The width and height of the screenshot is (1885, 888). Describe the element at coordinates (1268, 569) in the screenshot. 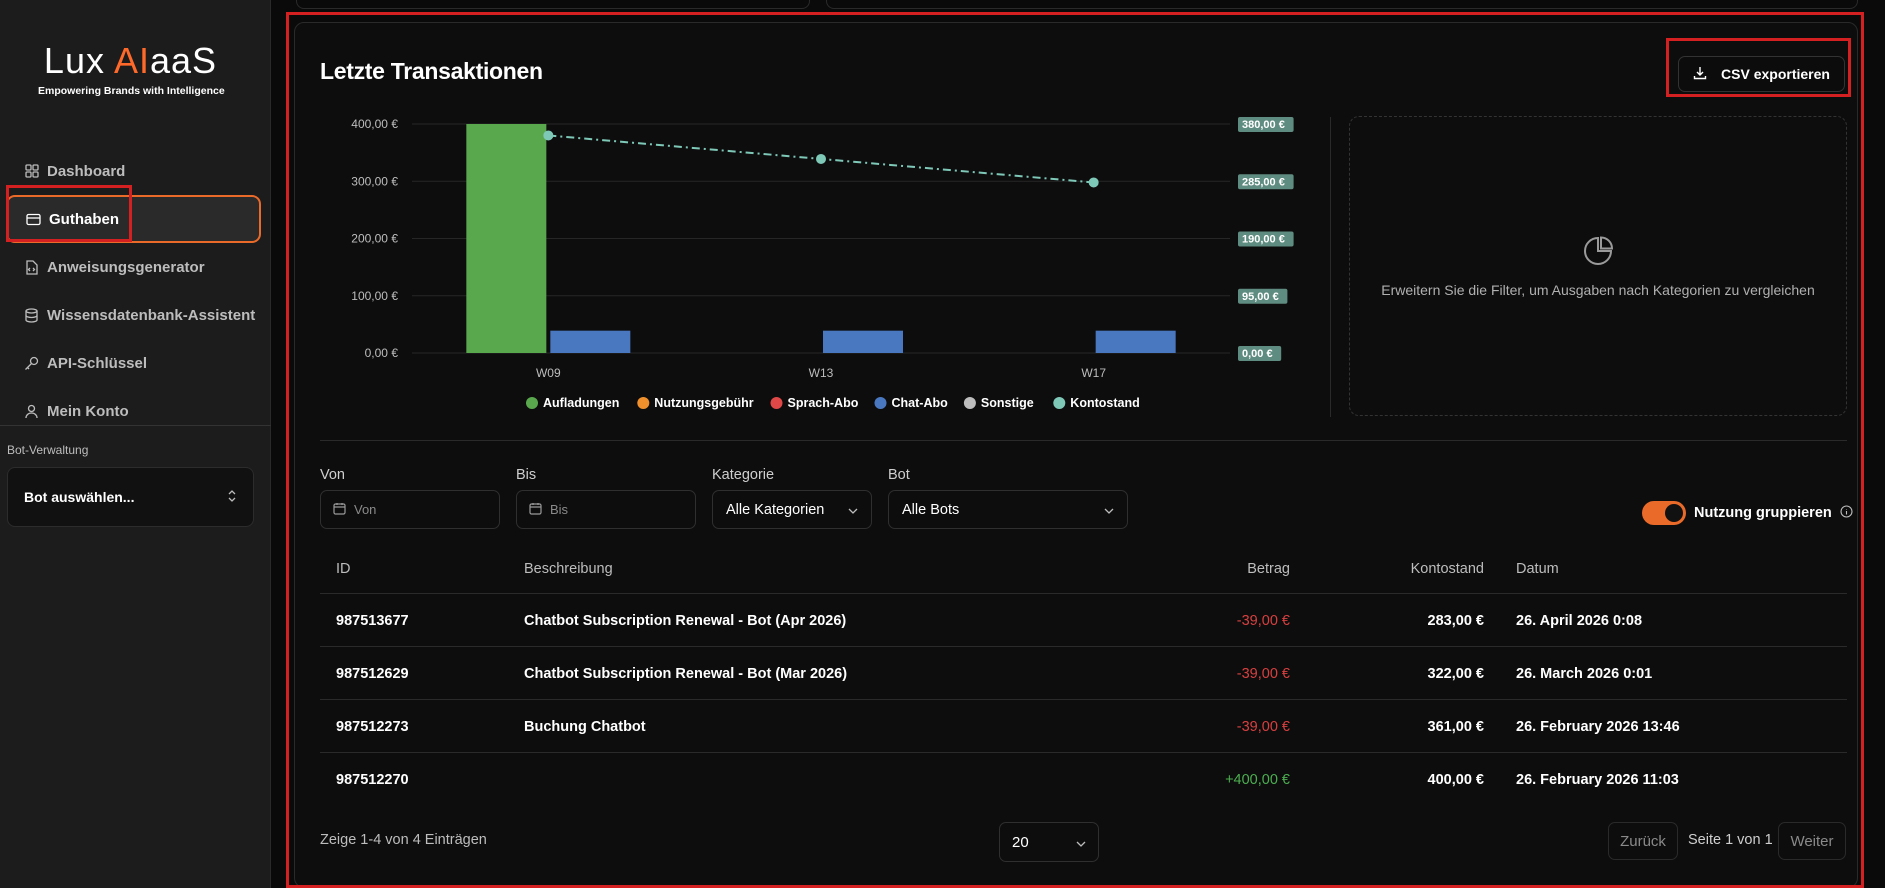

I see `column-header-amount: Betrag` at that location.